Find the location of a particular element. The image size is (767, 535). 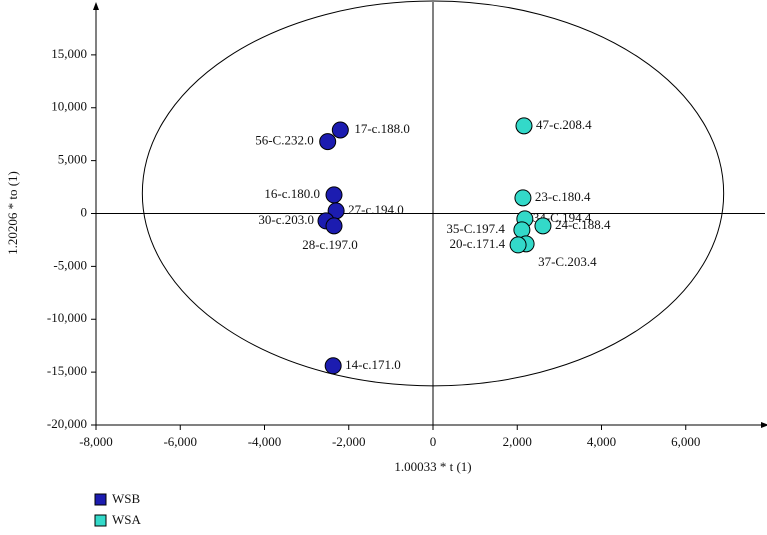

point-label: 20-c.171.4 is located at coordinates (477, 243).